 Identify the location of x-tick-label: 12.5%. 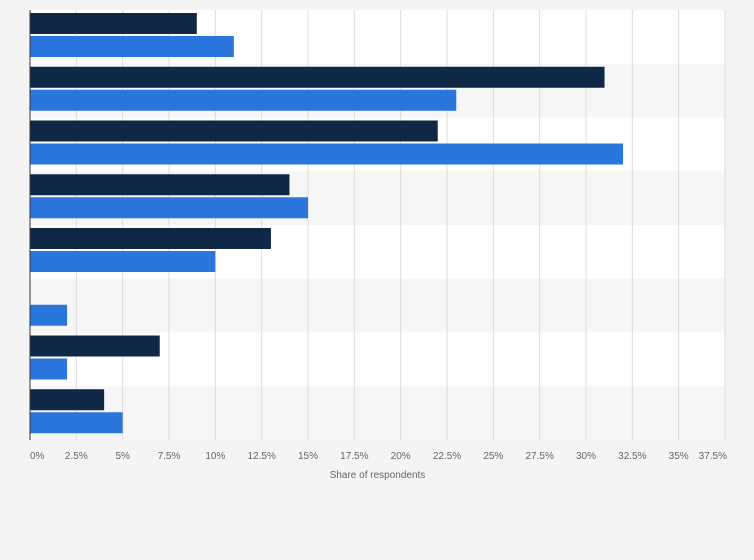
(261, 456).